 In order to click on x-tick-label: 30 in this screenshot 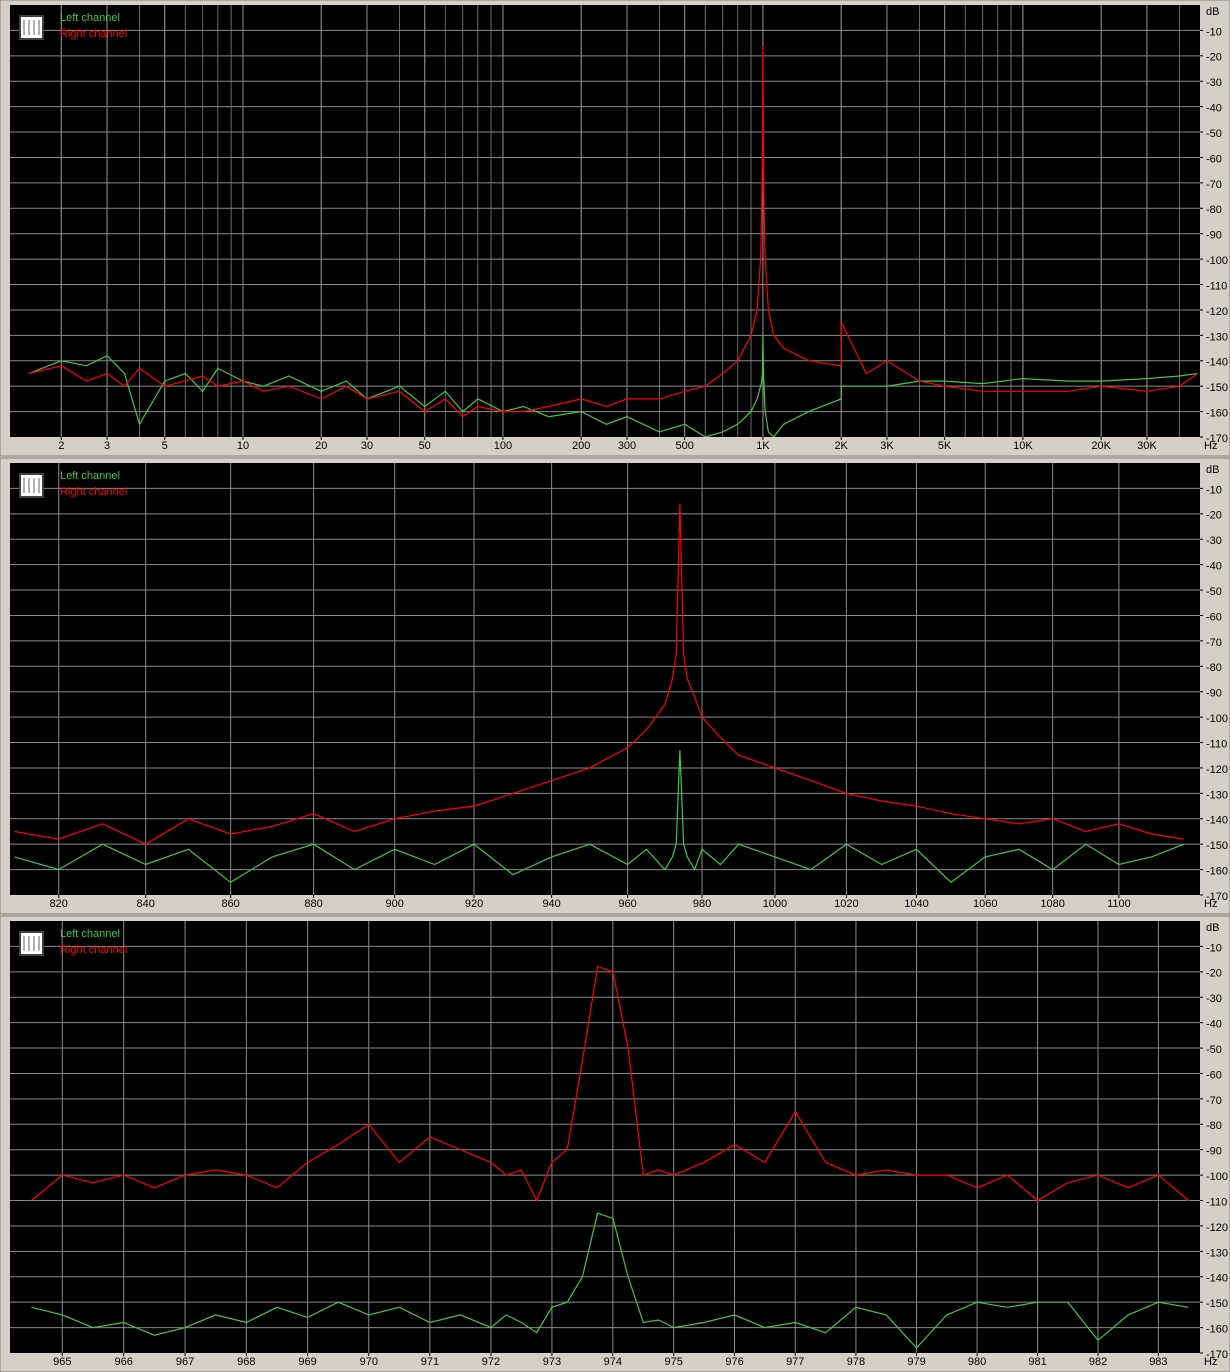, I will do `click(367, 446)`.